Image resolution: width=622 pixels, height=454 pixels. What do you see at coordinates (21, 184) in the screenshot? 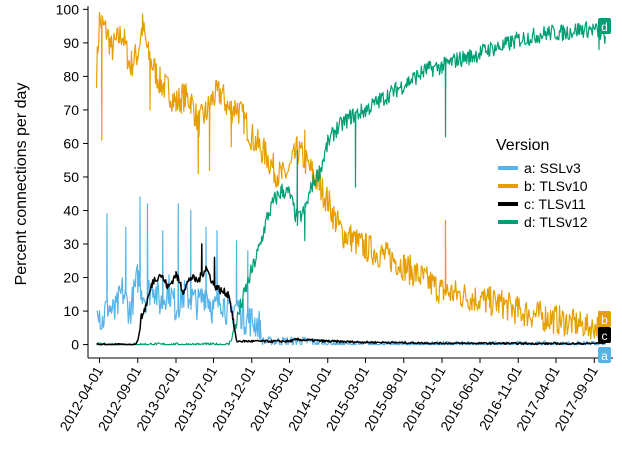
I see `y-axis-title: Percent connections per day` at bounding box center [21, 184].